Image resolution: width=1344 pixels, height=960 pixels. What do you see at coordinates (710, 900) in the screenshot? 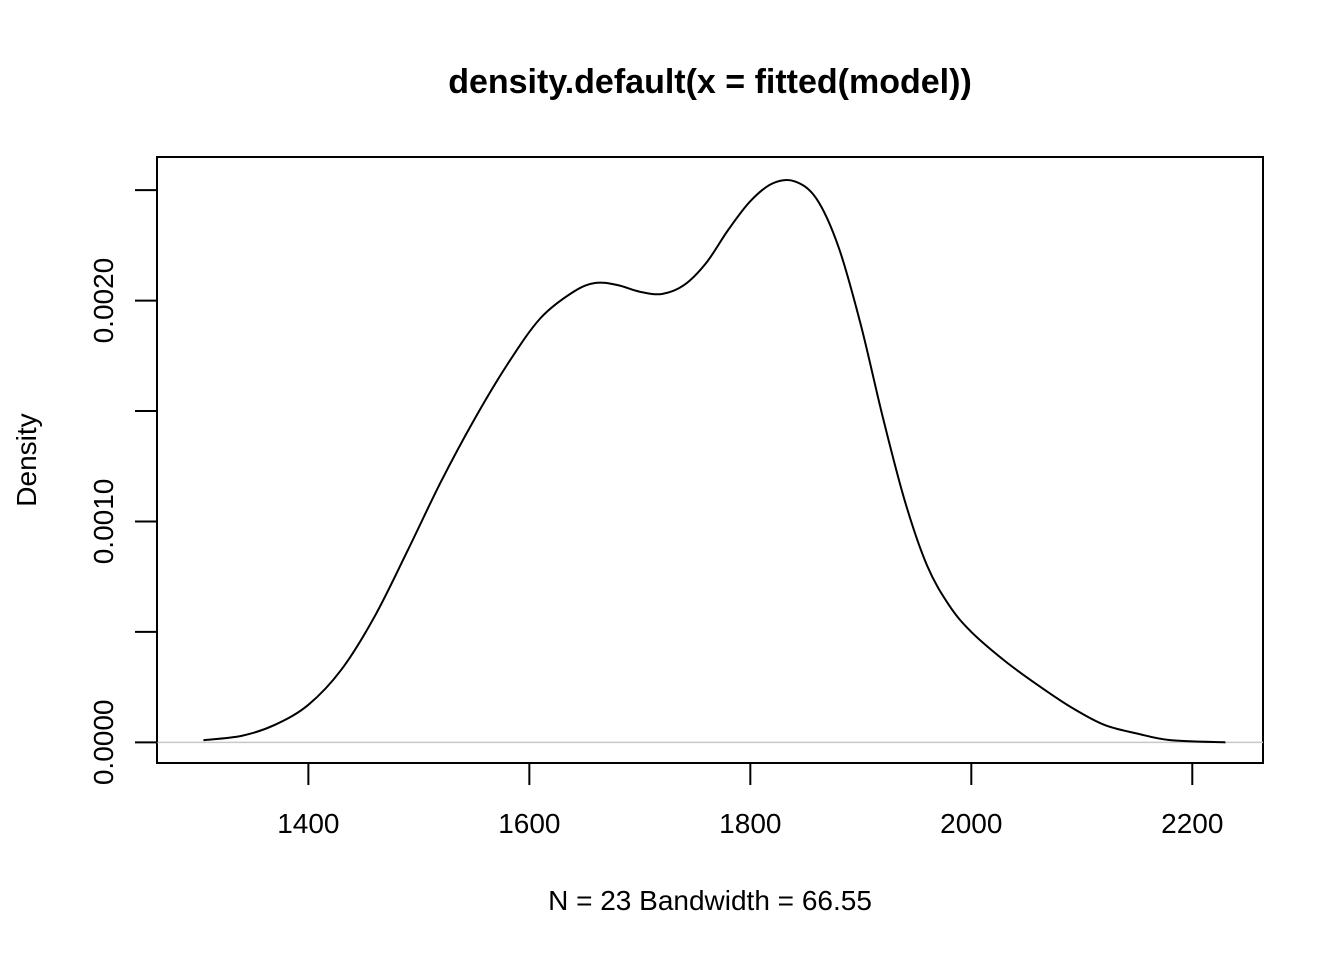
I see `x-axis-label: N = 23 Bandwidth = 66.55` at bounding box center [710, 900].